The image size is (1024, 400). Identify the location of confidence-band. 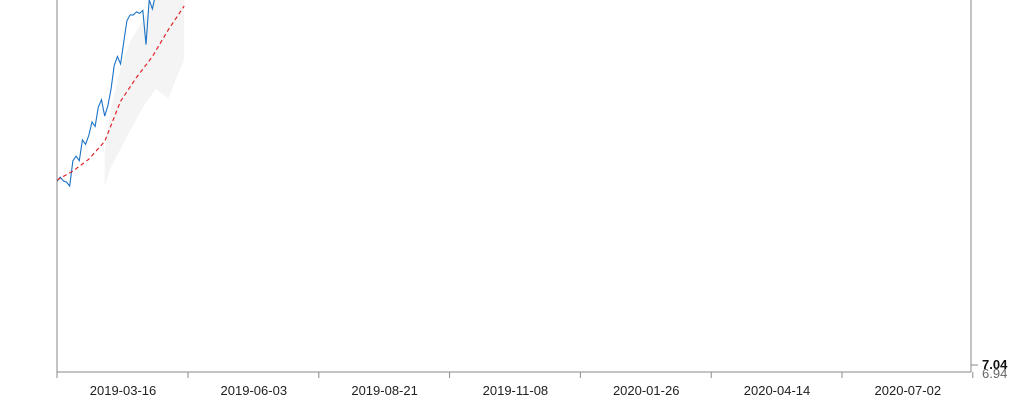
(144, 93).